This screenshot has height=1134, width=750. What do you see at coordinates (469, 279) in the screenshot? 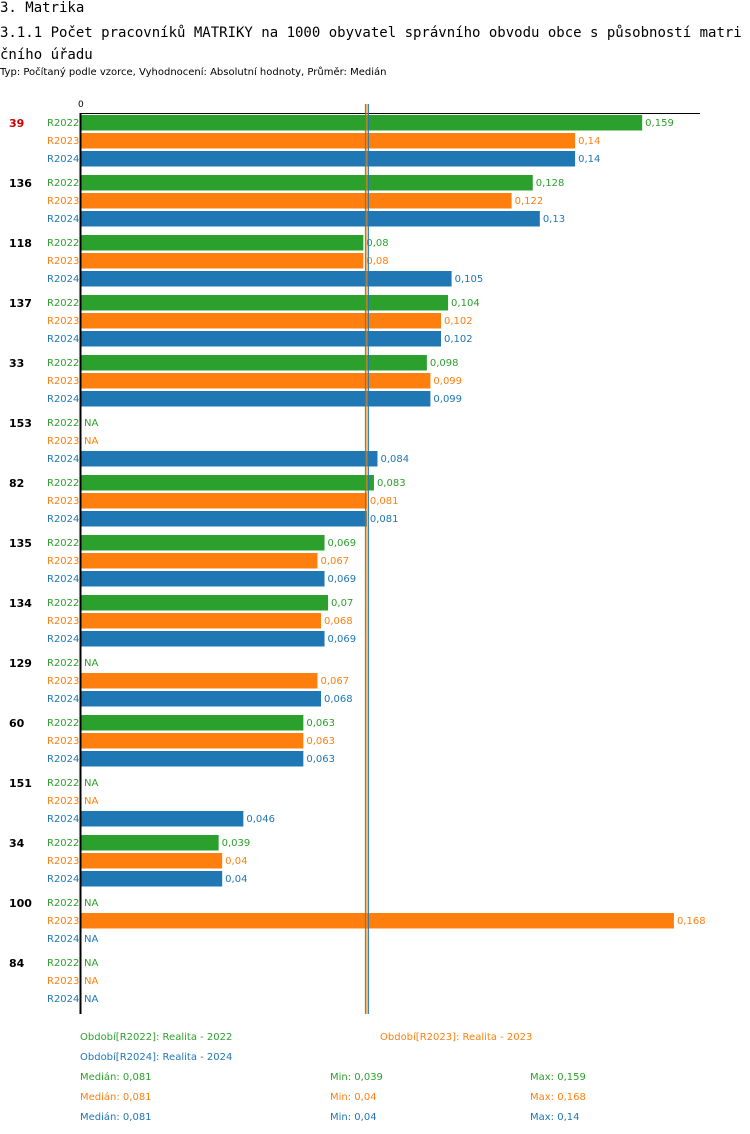
I see `data-label: 0,105` at bounding box center [469, 279].